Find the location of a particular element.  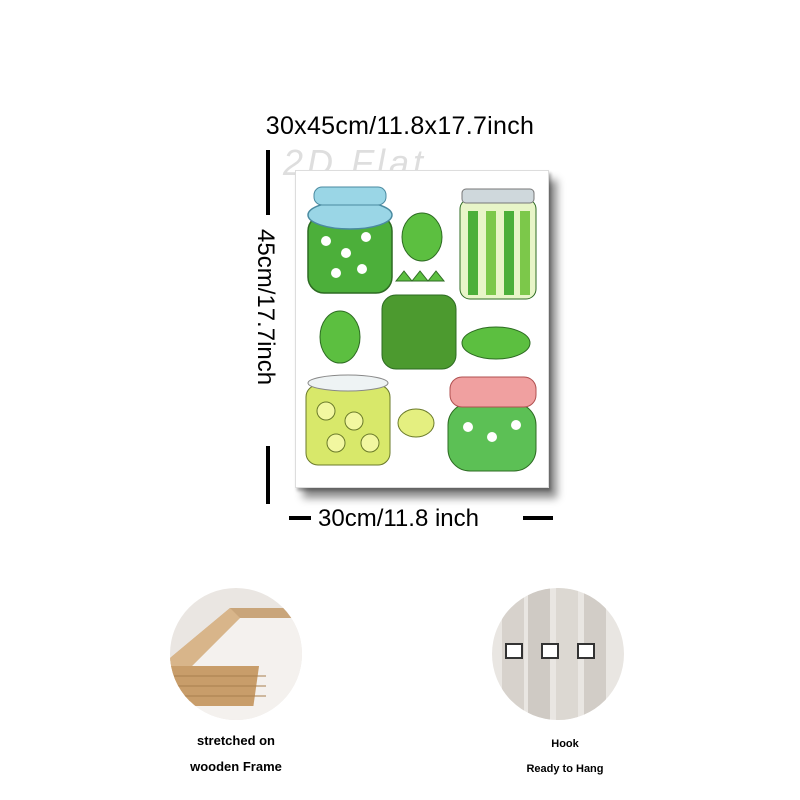

height-line-top is located at coordinates (268, 182).